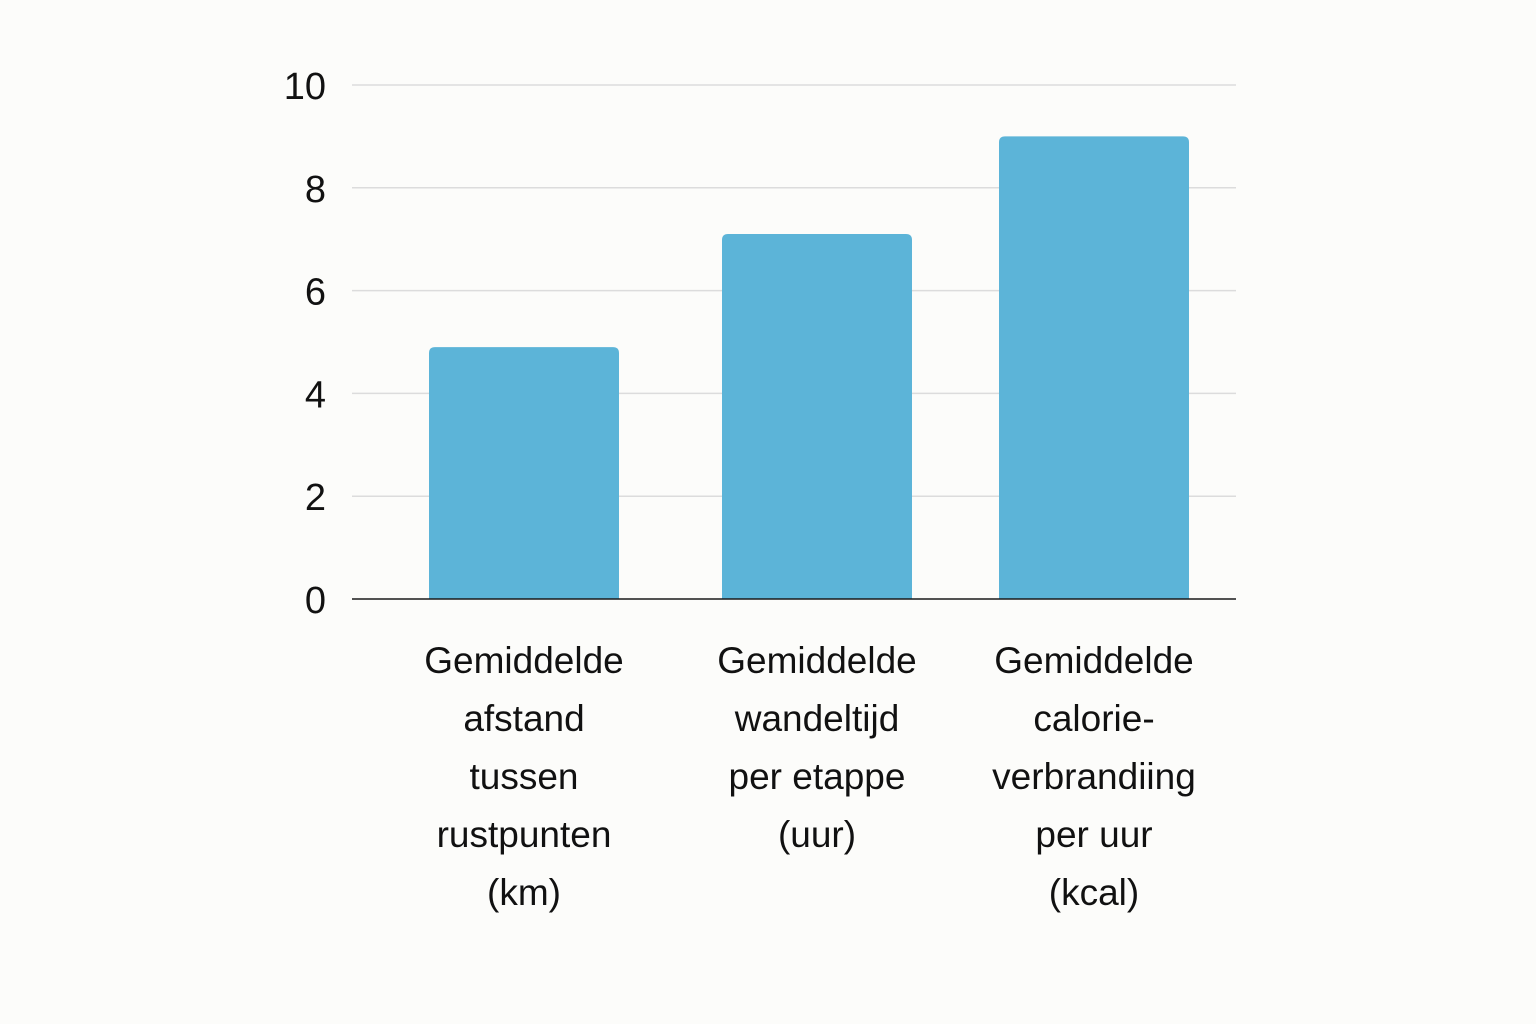 The width and height of the screenshot is (1536, 1024). I want to click on y-axis-ticks: 0 2 4 6 8 10, so click(305, 344).